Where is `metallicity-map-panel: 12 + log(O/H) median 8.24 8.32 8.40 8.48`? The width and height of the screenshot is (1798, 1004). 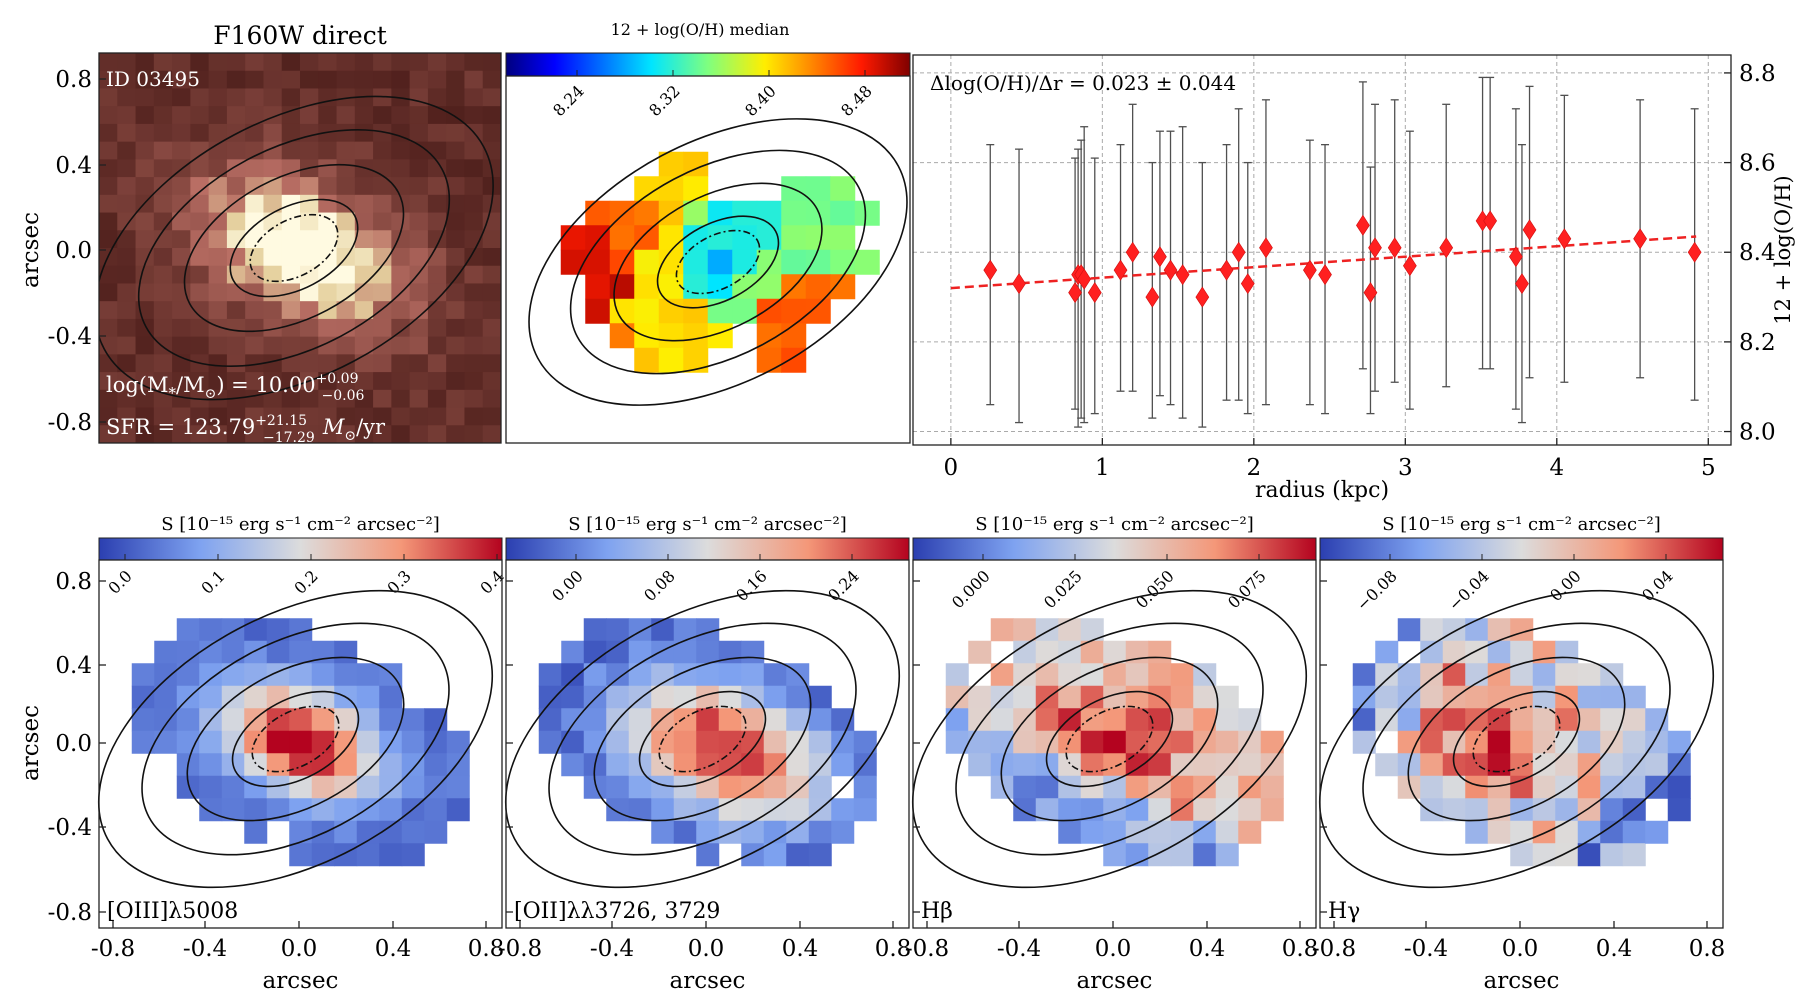 metallicity-map-panel: 12 + log(O/H) median 8.24 8.32 8.40 8.48 is located at coordinates (708, 232).